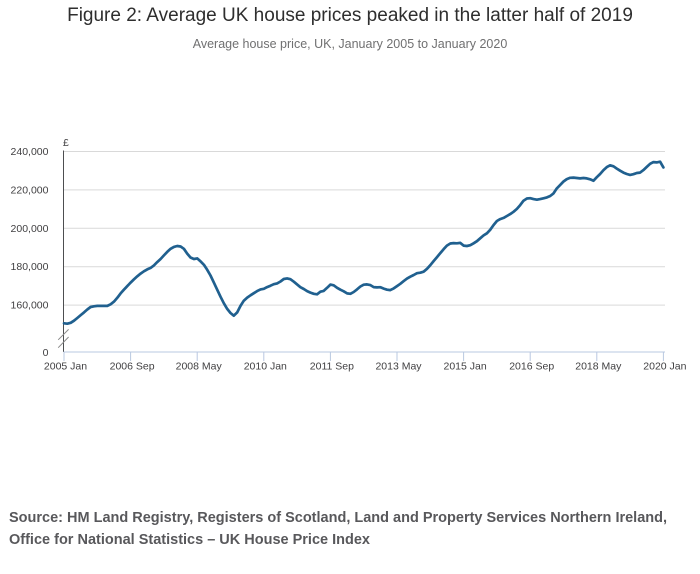  Describe the element at coordinates (132, 367) in the screenshot. I see `svg-text: 2006 Sep` at that location.